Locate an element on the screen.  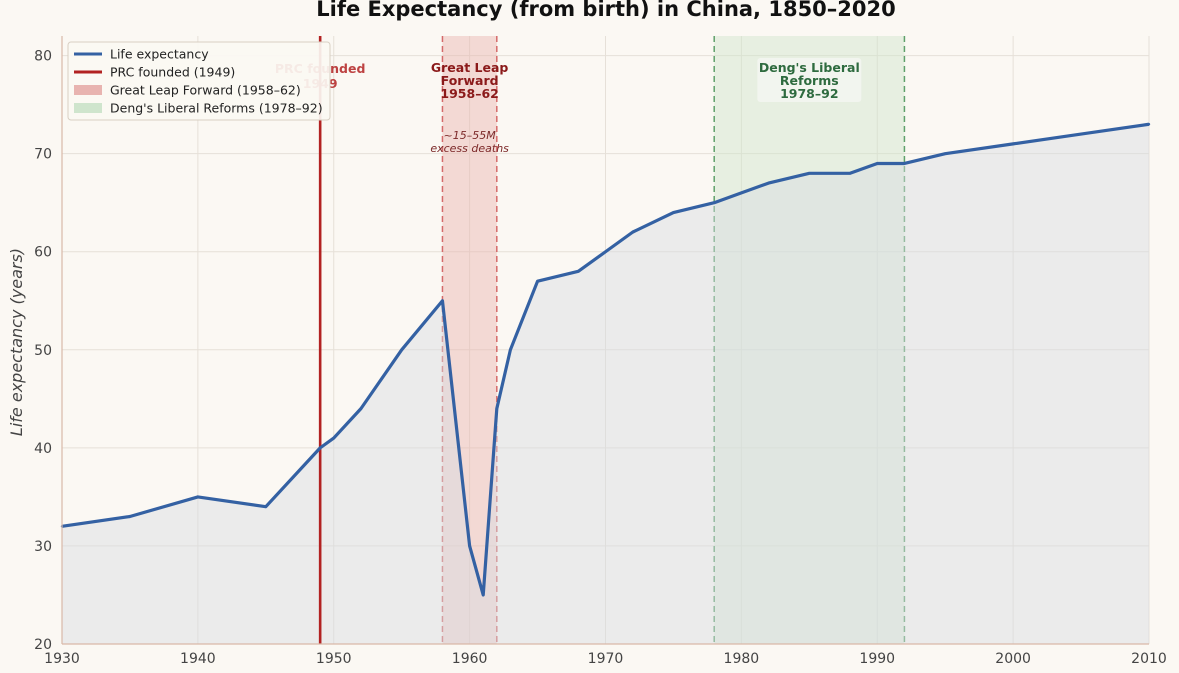
x-tick-label: 1940 is located at coordinates (198, 659).